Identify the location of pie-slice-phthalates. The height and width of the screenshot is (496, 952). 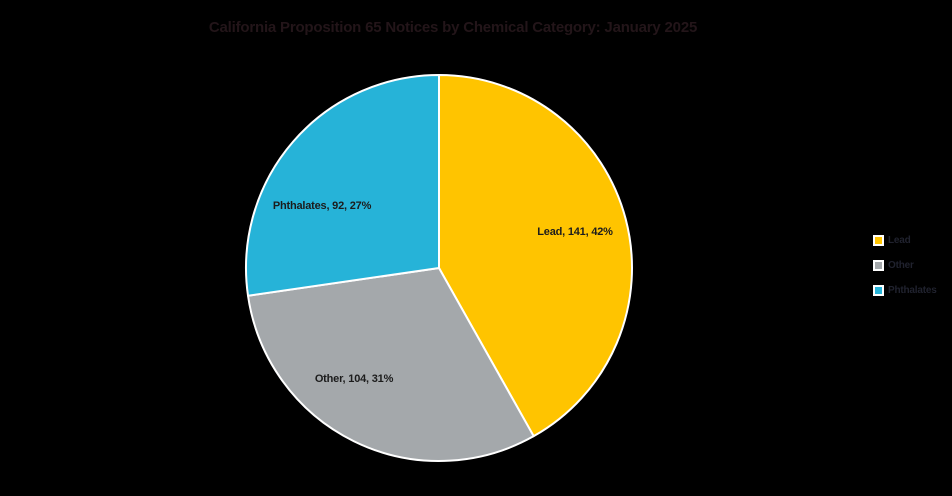
(342, 185).